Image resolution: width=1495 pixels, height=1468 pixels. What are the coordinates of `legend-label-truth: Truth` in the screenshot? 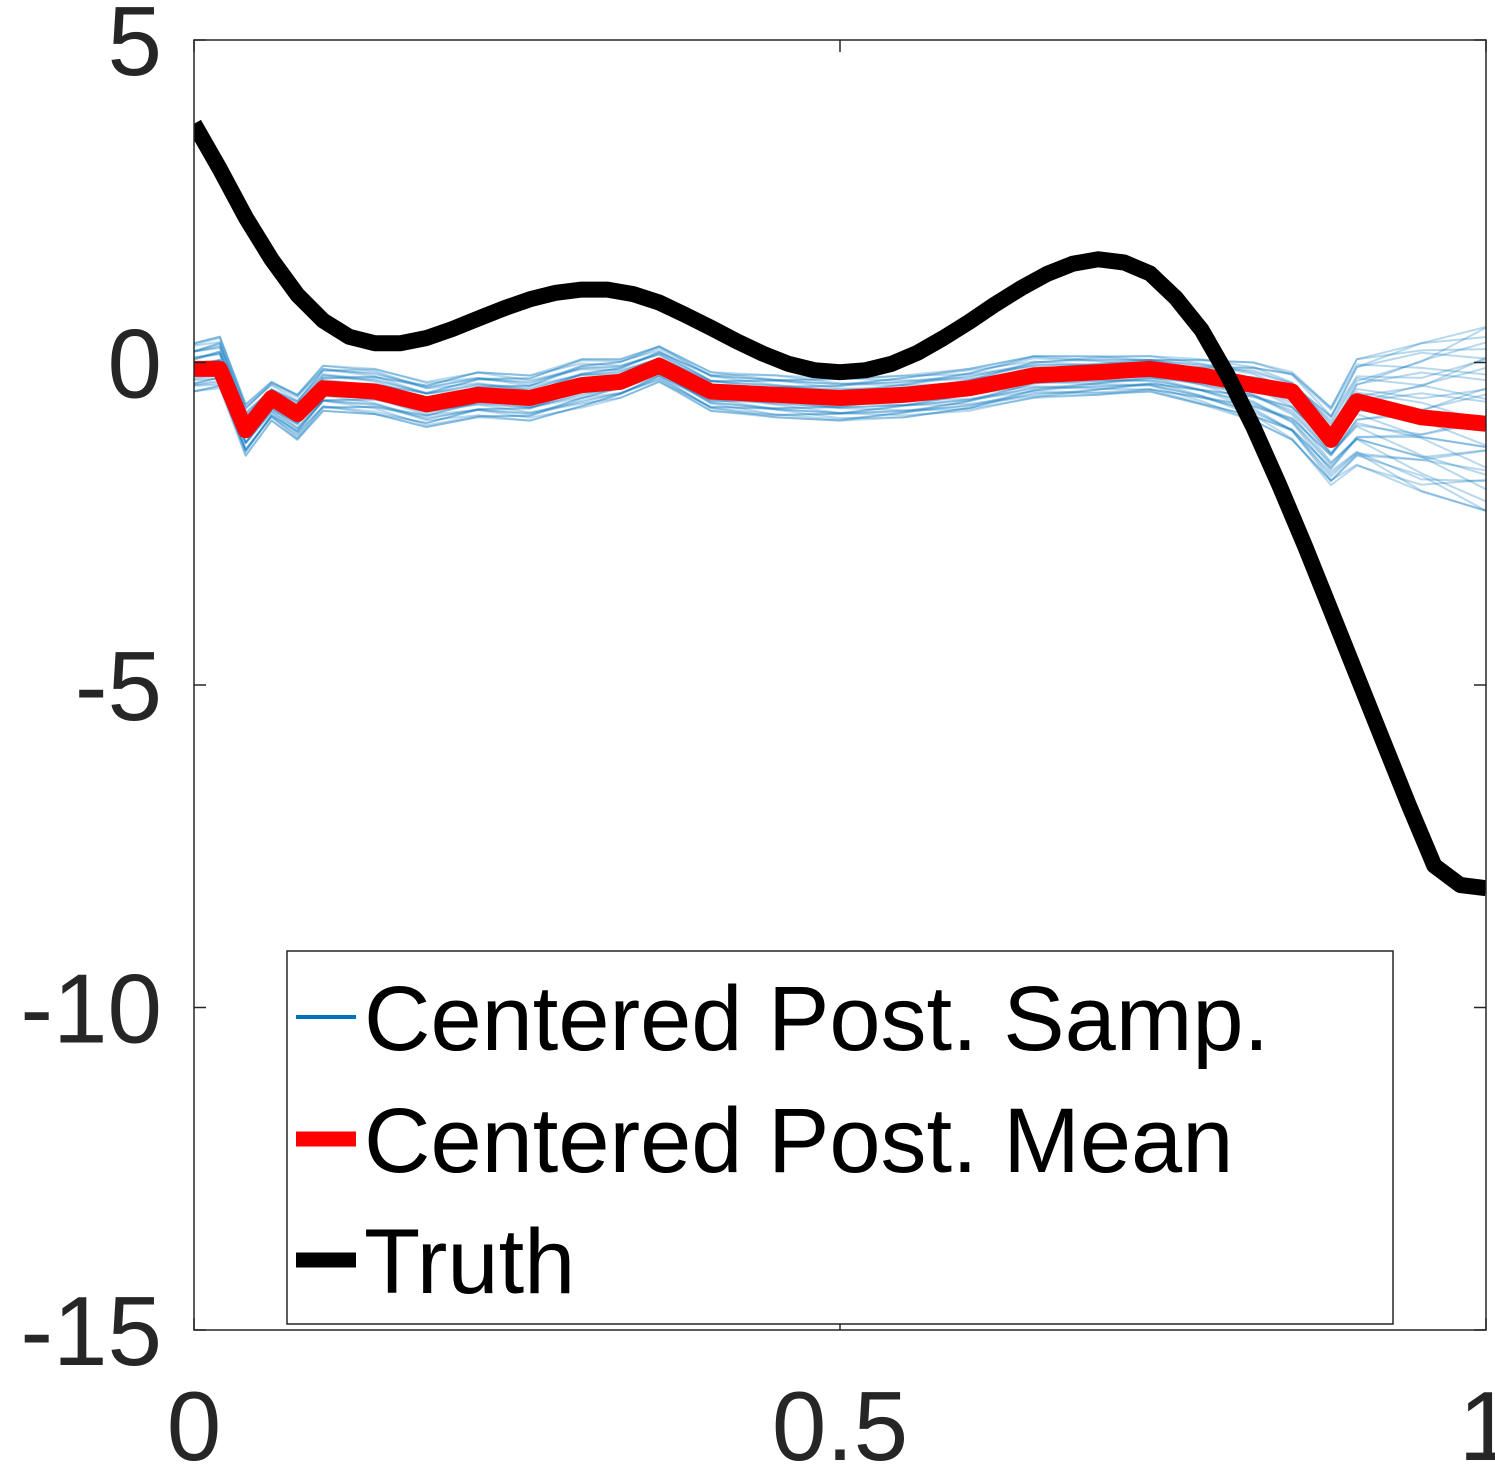 It's located at (469, 1262).